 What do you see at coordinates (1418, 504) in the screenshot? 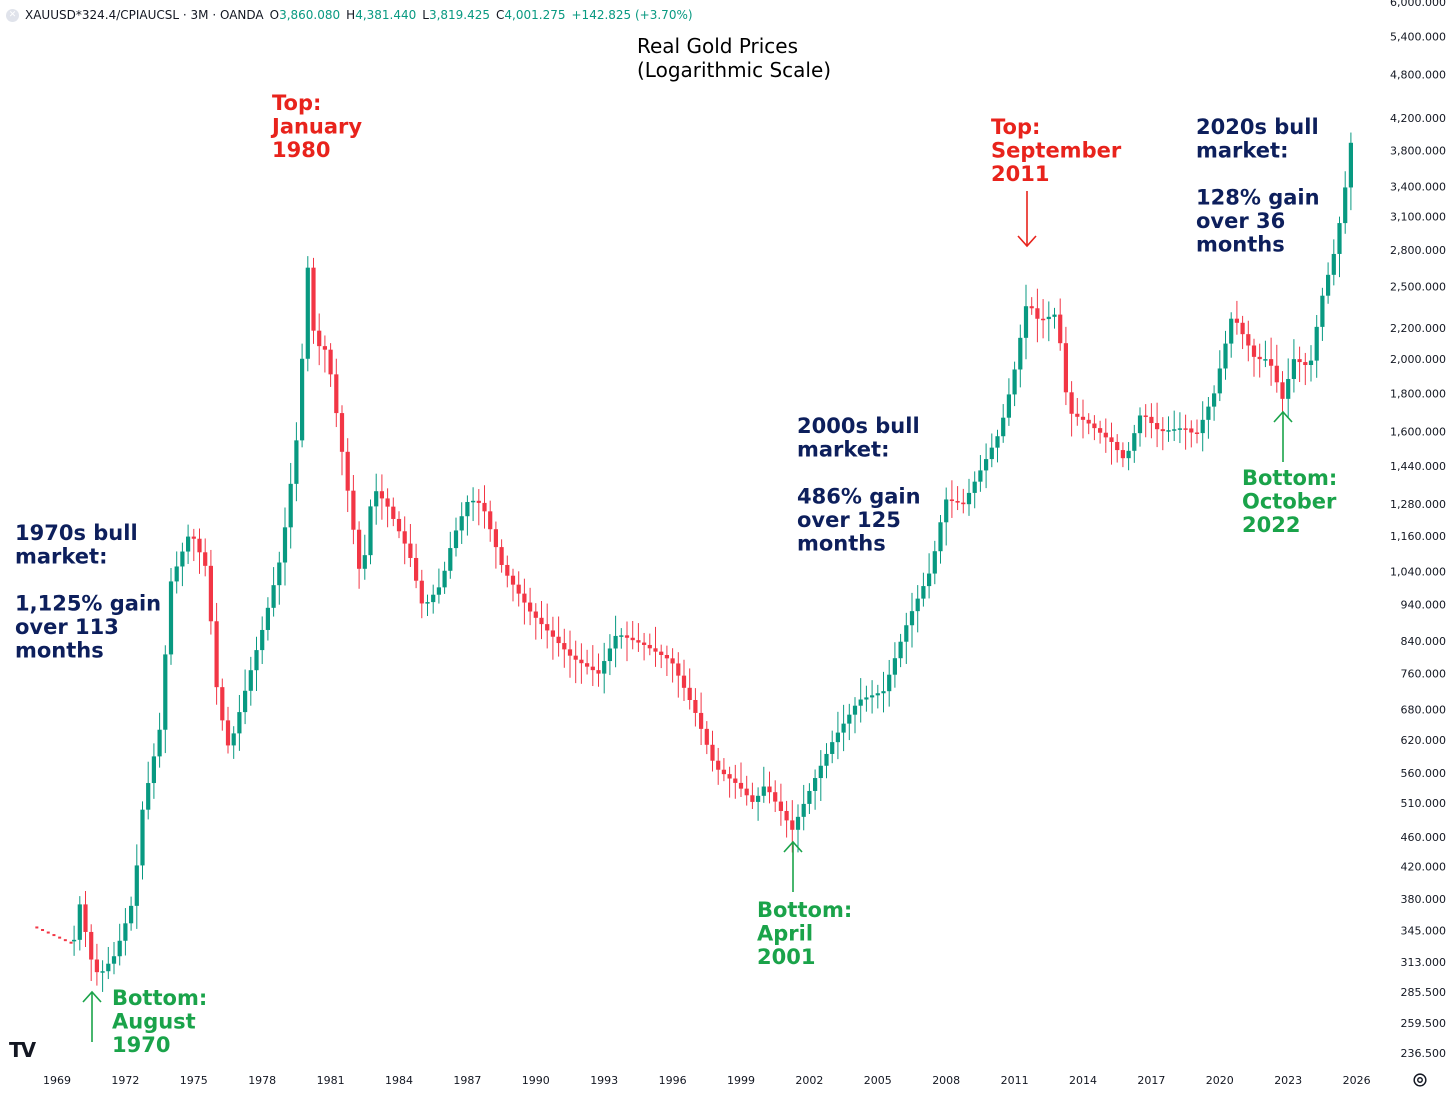
I see `y-tick-label: 1,280.000` at bounding box center [1418, 504].